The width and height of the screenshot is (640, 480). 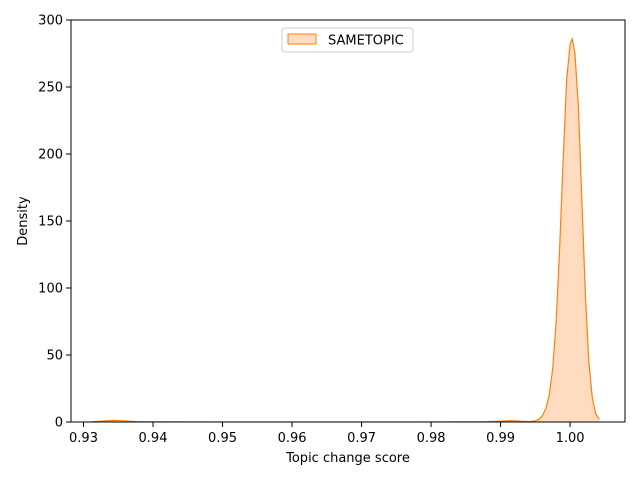 I want to click on y-tick-label: 150, so click(x=50, y=222).